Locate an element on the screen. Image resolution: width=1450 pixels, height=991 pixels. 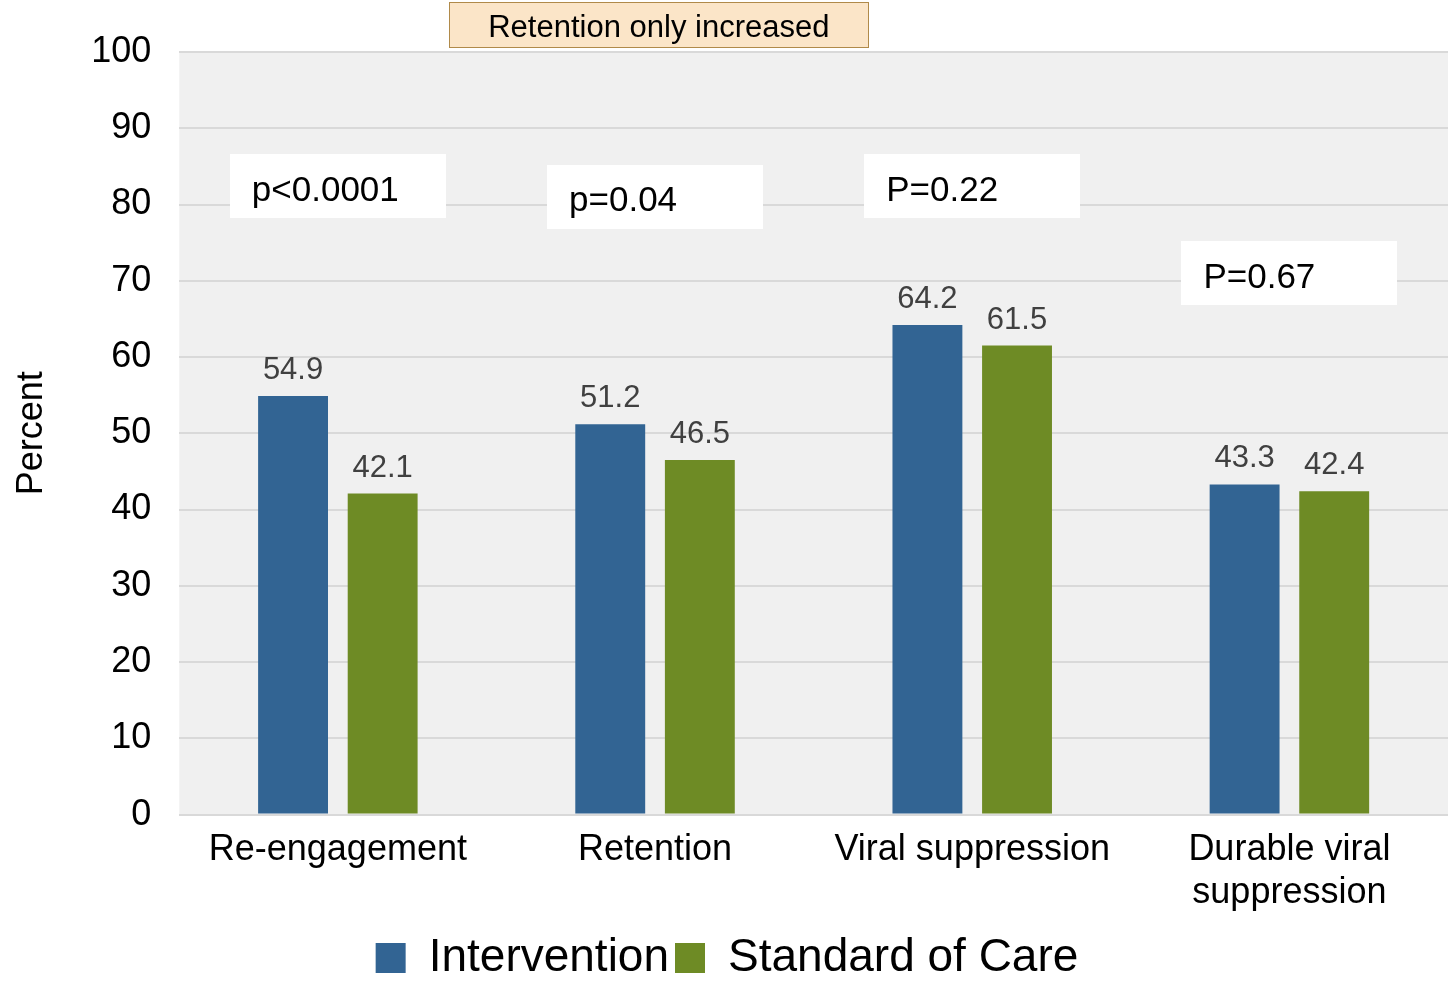
x-tick-label: Viral suppression is located at coordinates (972, 848).